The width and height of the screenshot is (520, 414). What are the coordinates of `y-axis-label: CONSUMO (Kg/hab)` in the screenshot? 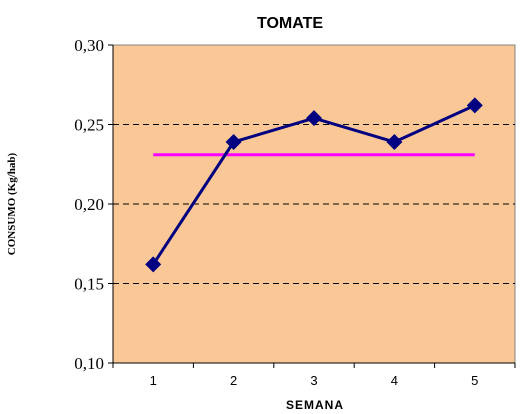 It's located at (12, 203).